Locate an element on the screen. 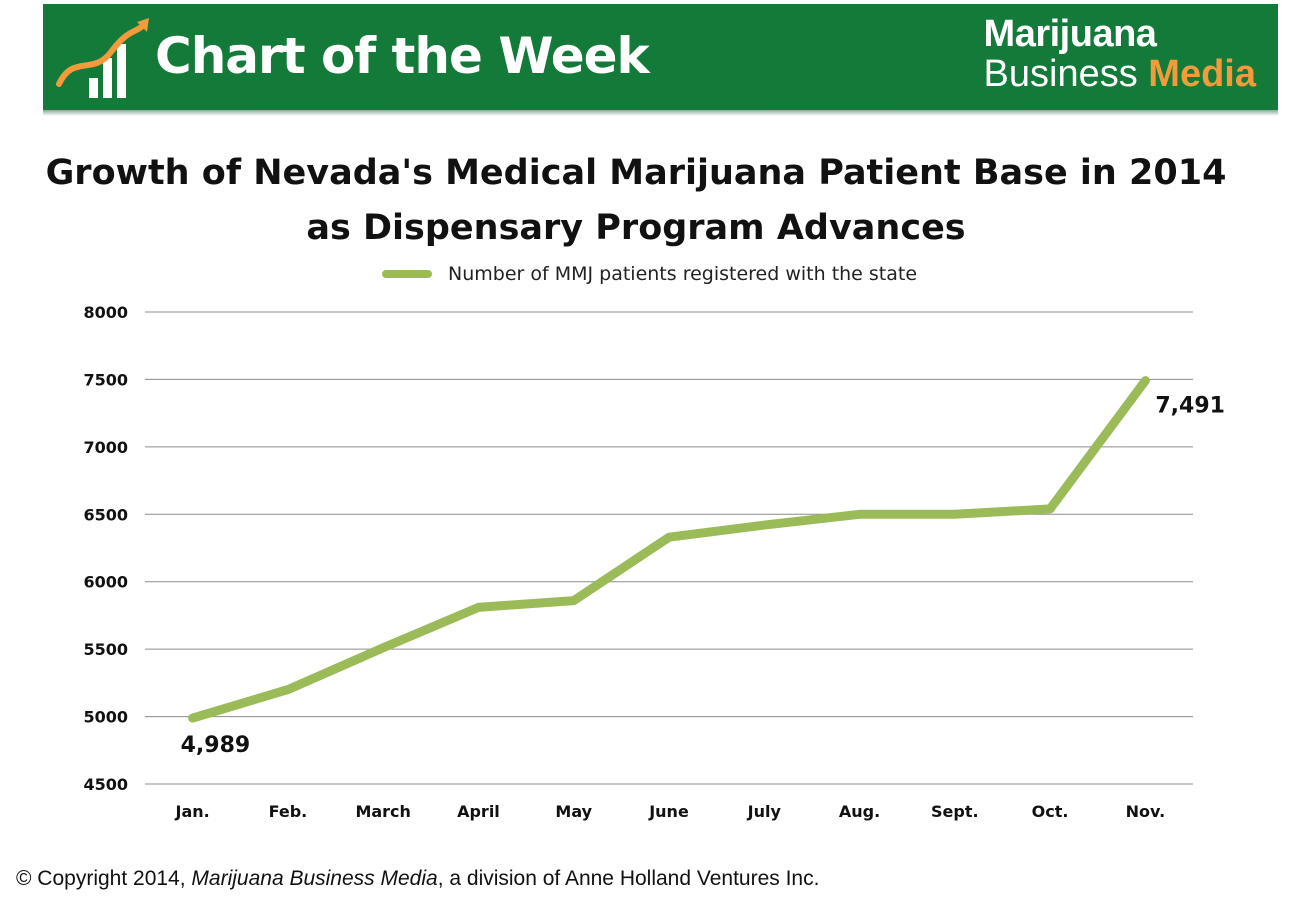  x-tick-label: May is located at coordinates (573, 811).